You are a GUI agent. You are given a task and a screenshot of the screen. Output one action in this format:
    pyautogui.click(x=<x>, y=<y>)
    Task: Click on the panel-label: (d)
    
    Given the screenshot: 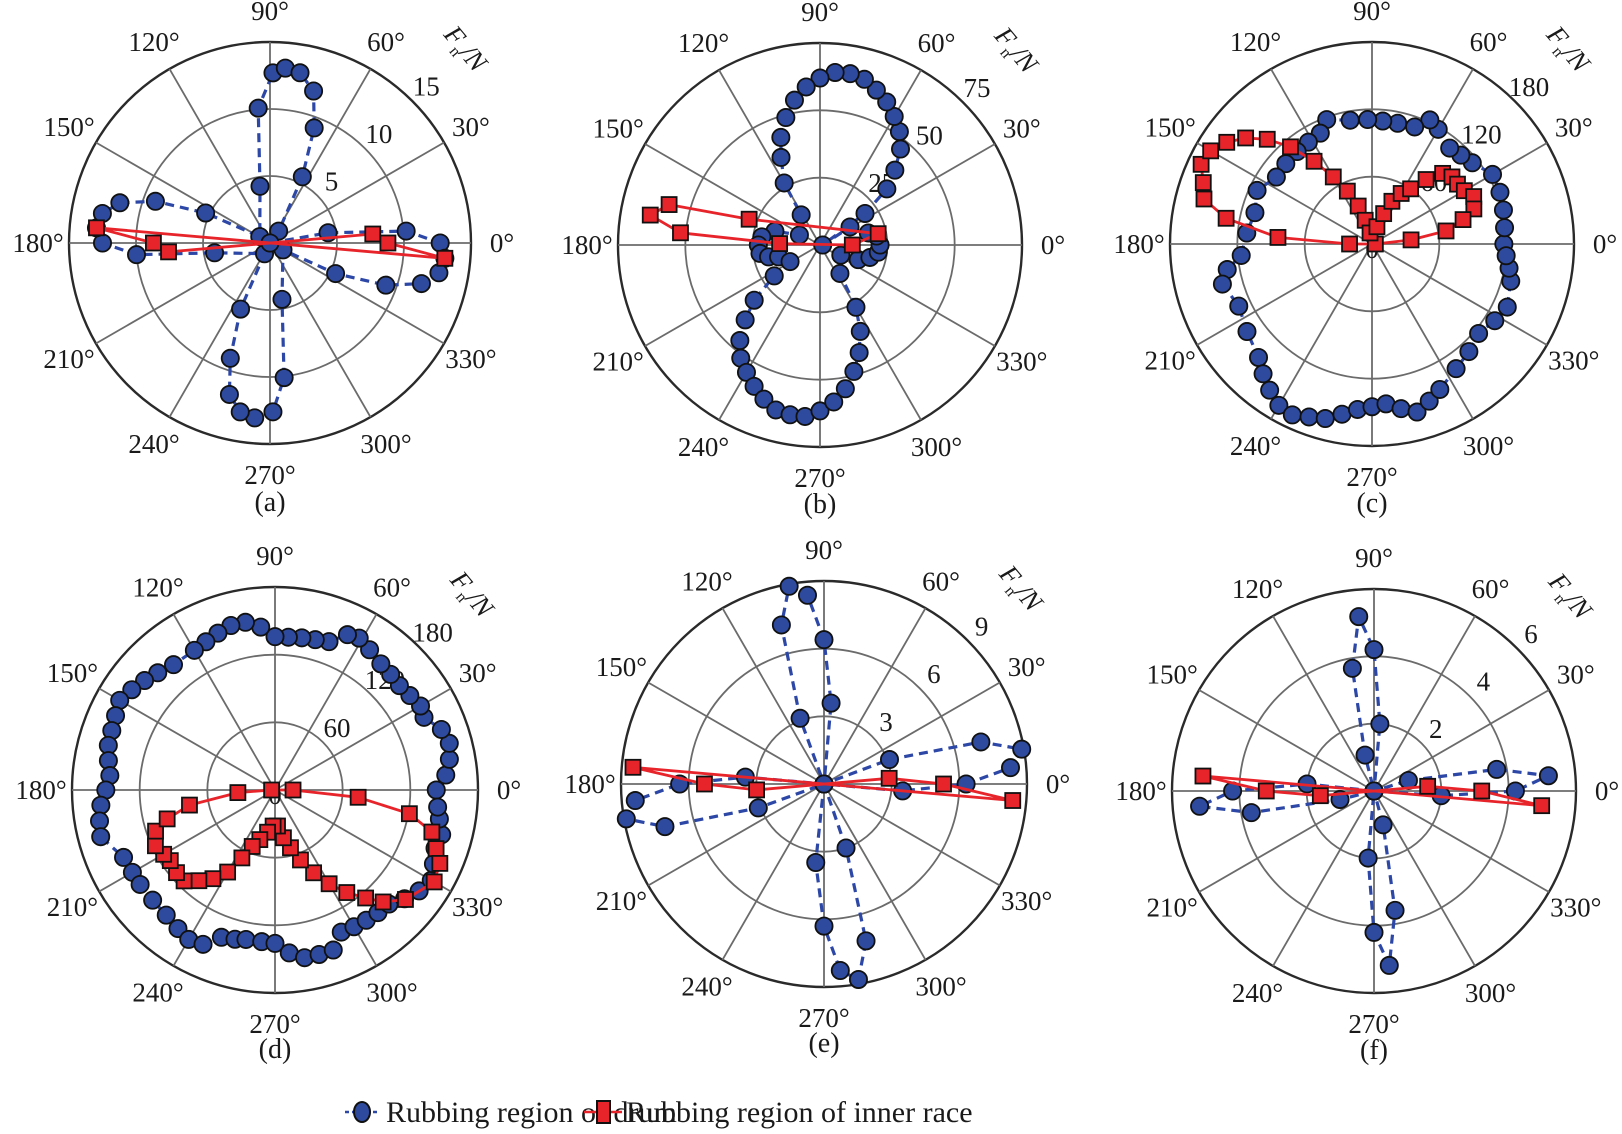 What is the action you would take?
    pyautogui.click(x=275, y=1049)
    